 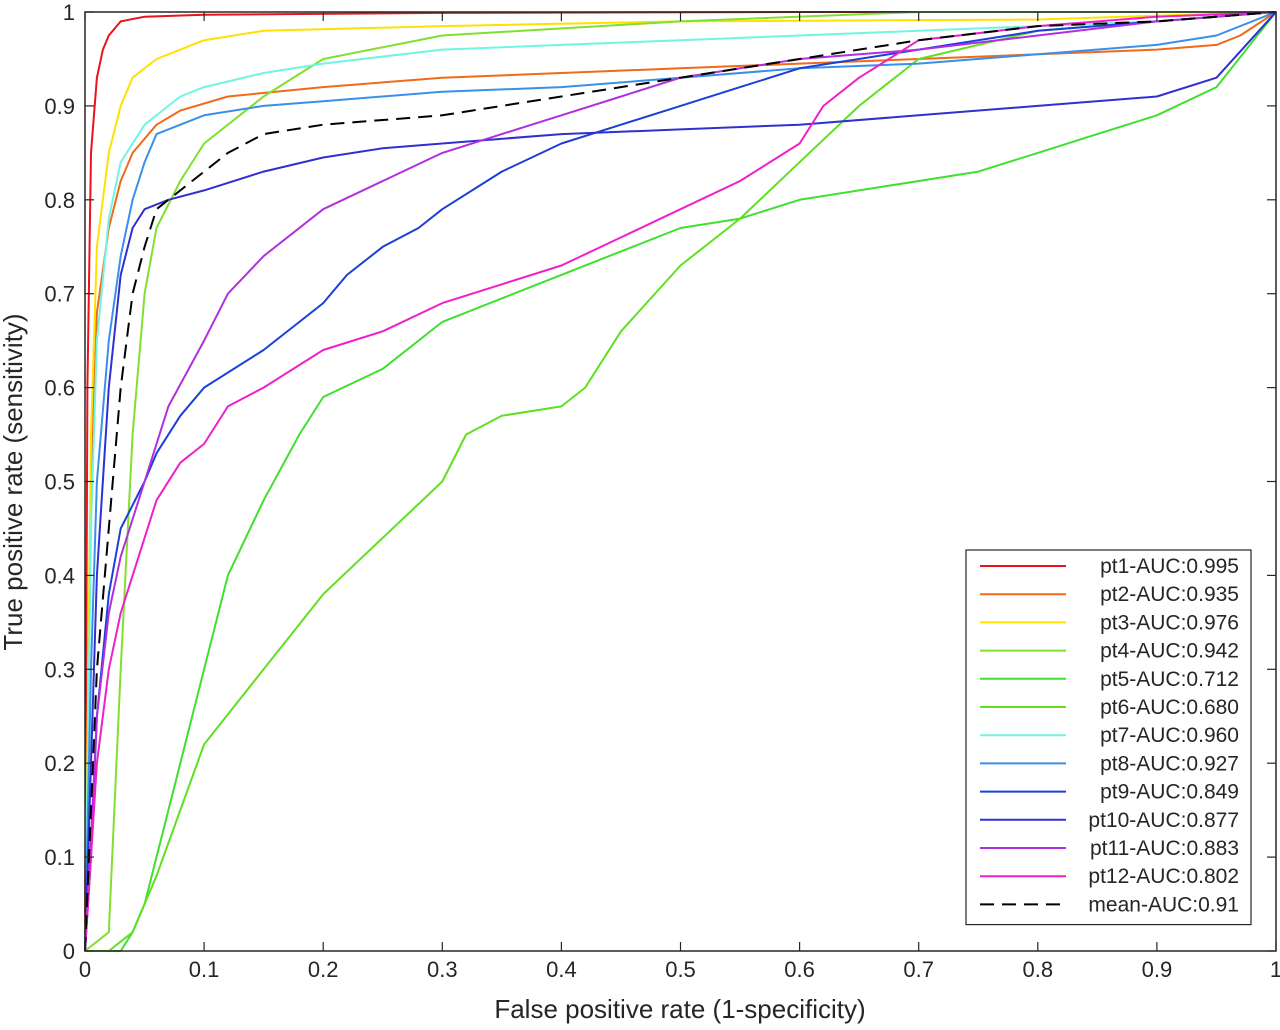 I want to click on x-tick-label: 0.6, so click(x=799, y=969).